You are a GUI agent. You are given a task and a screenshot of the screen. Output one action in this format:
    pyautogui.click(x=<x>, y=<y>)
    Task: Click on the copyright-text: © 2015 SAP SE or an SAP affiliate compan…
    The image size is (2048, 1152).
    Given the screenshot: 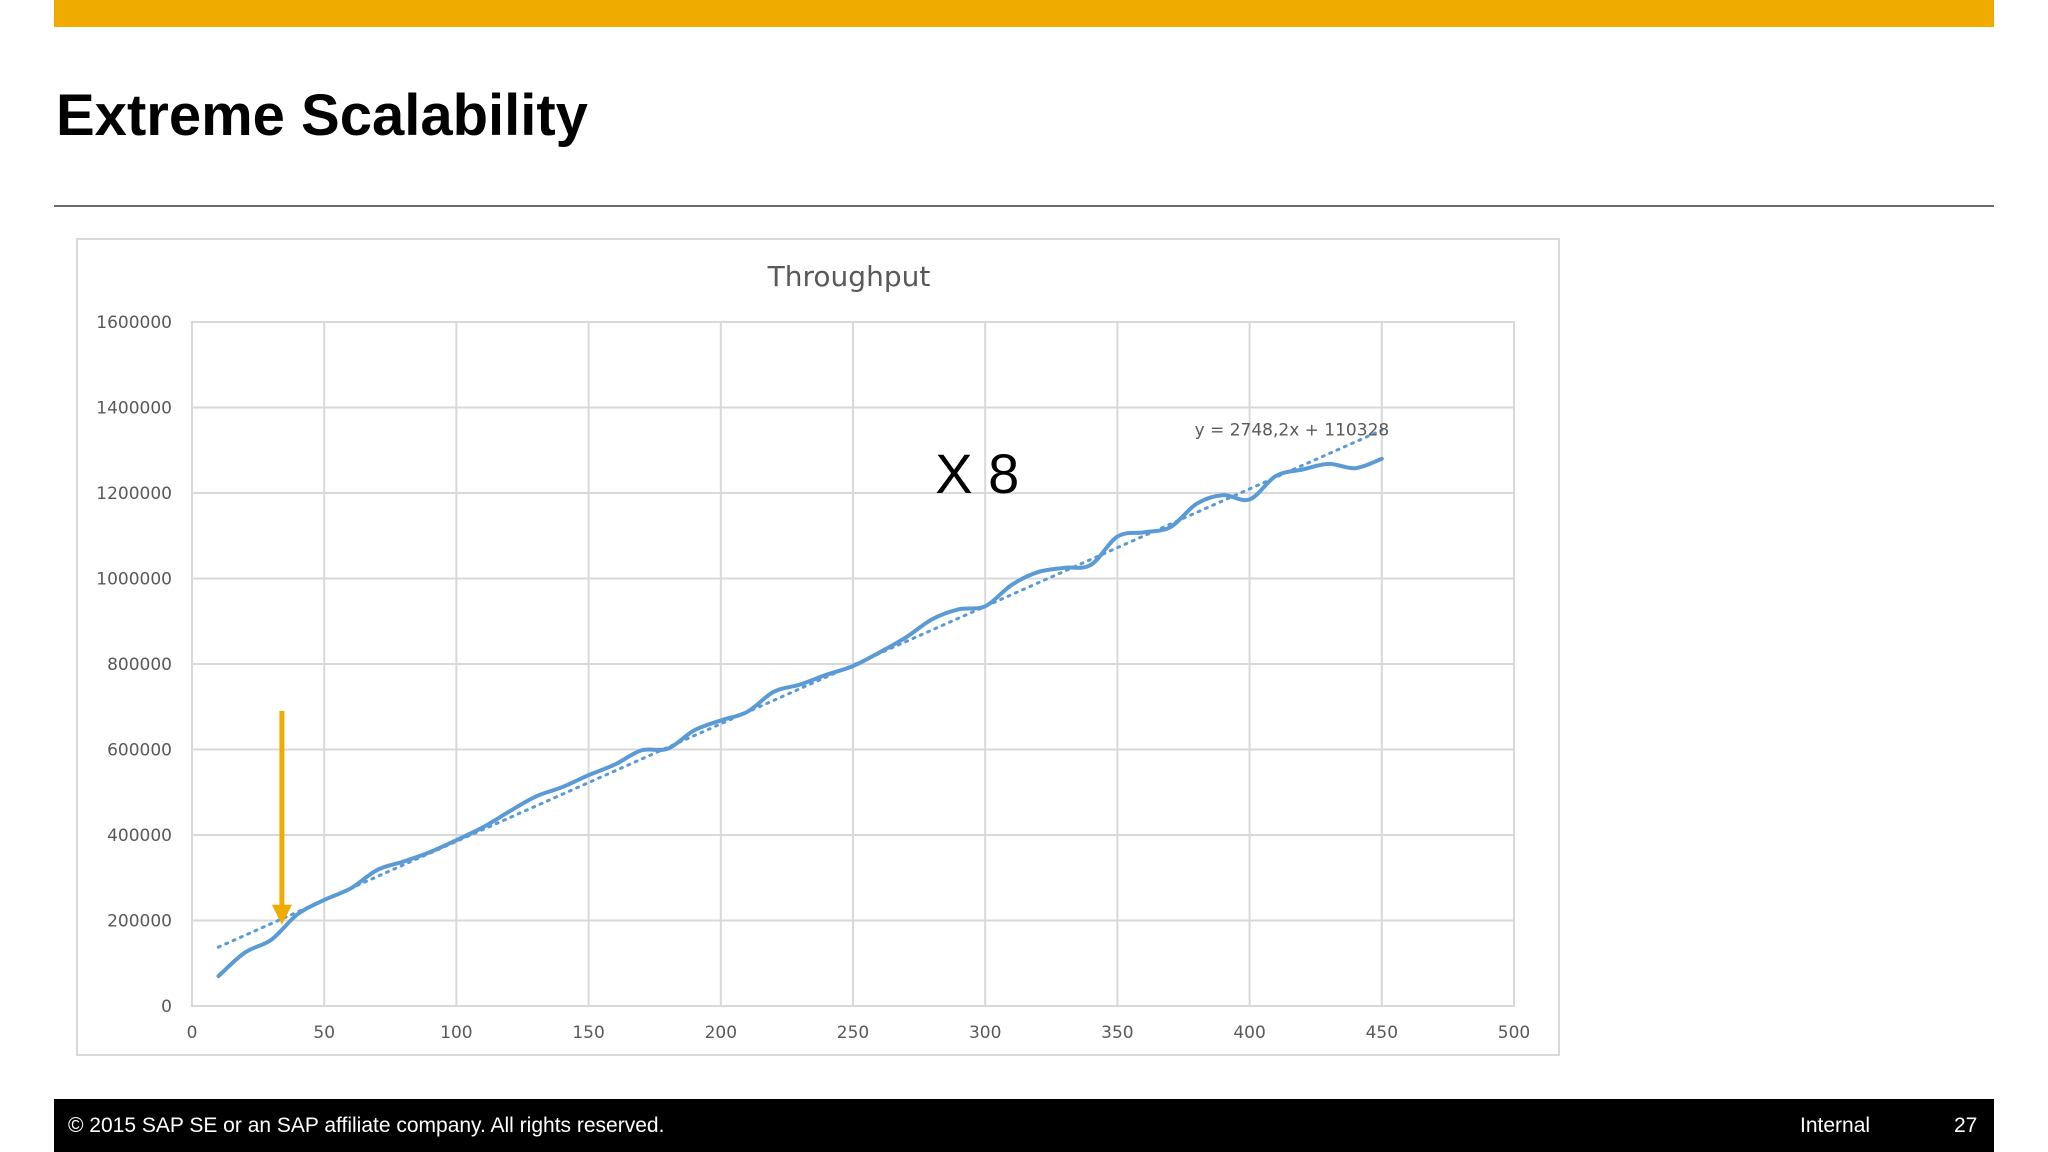 What is the action you would take?
    pyautogui.click(x=366, y=1125)
    